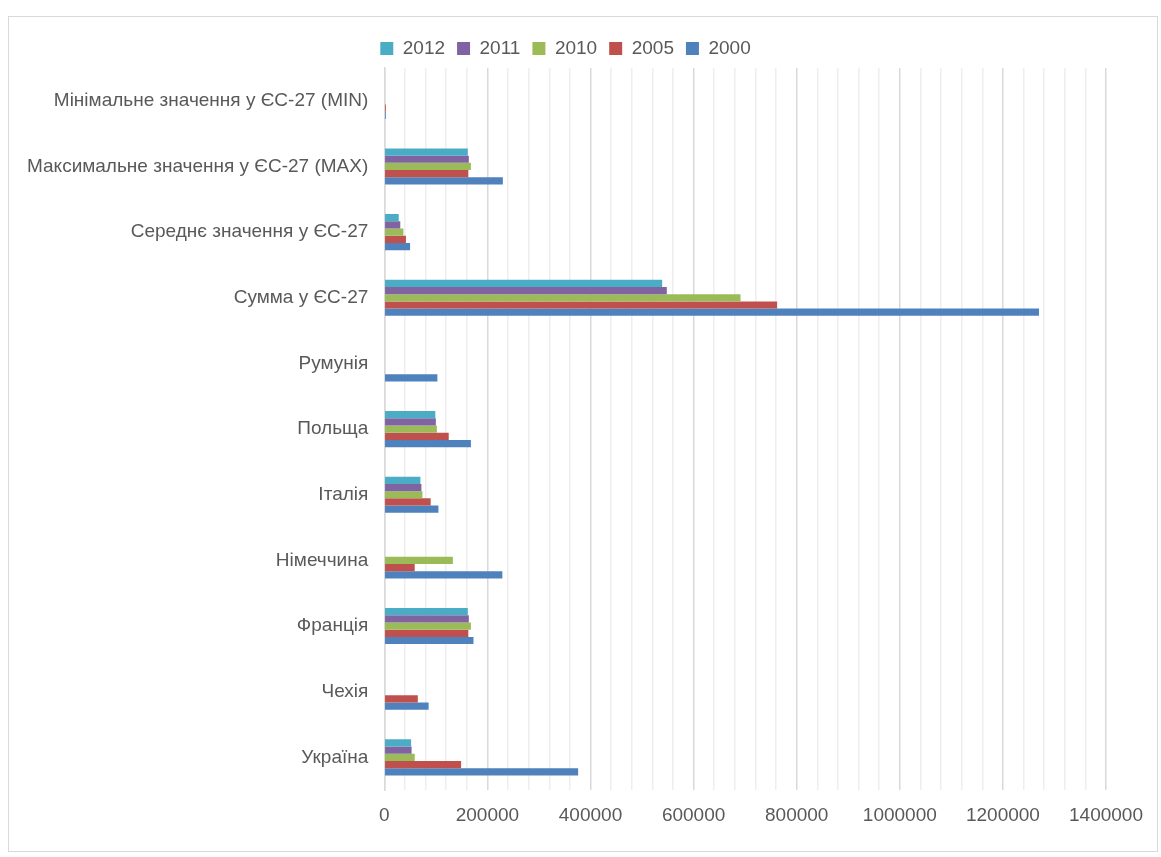  I want to click on y-tick-label: Україна, so click(335, 756).